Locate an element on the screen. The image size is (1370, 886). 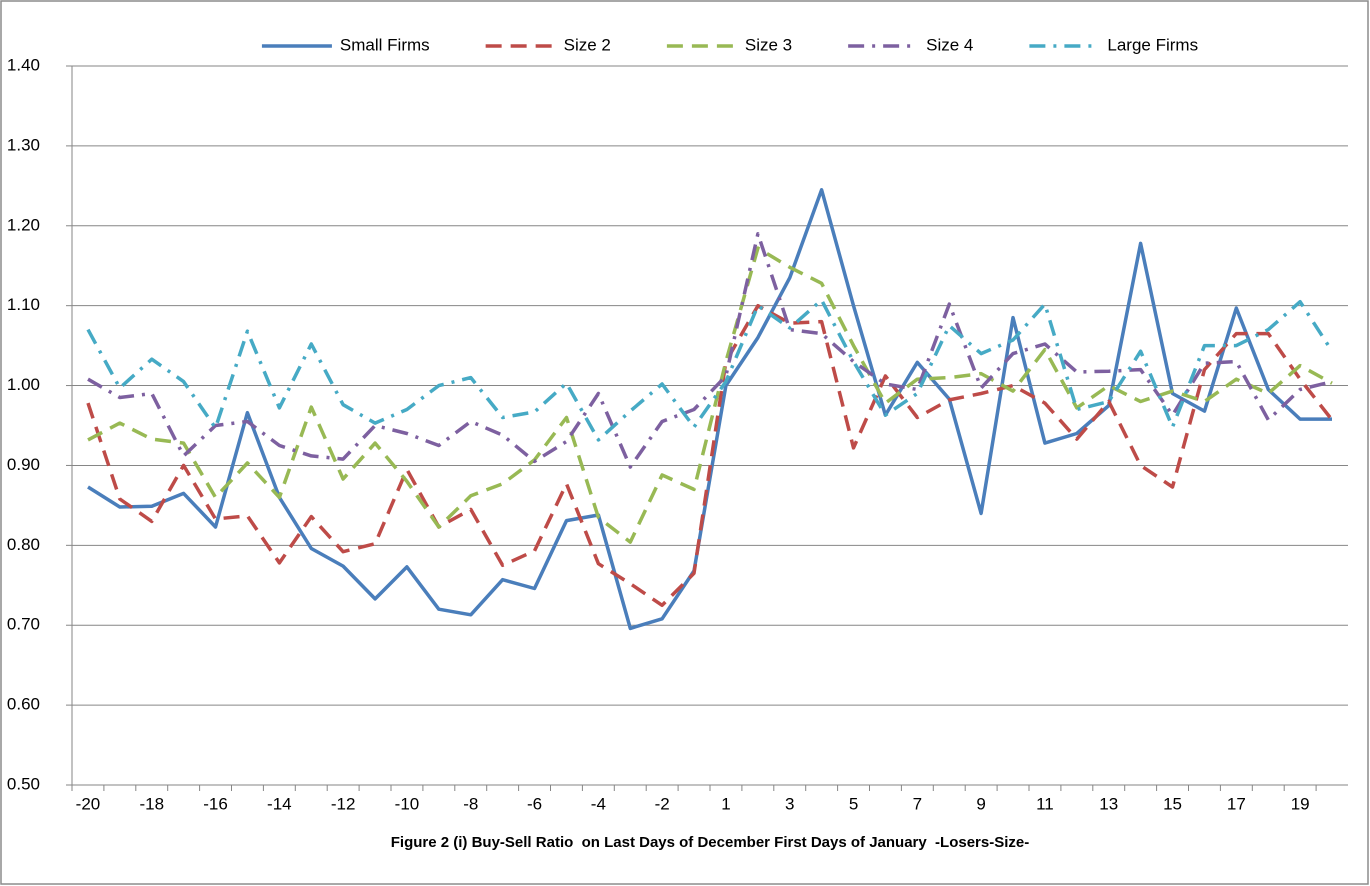
x-tick-label: 11 is located at coordinates (1045, 803).